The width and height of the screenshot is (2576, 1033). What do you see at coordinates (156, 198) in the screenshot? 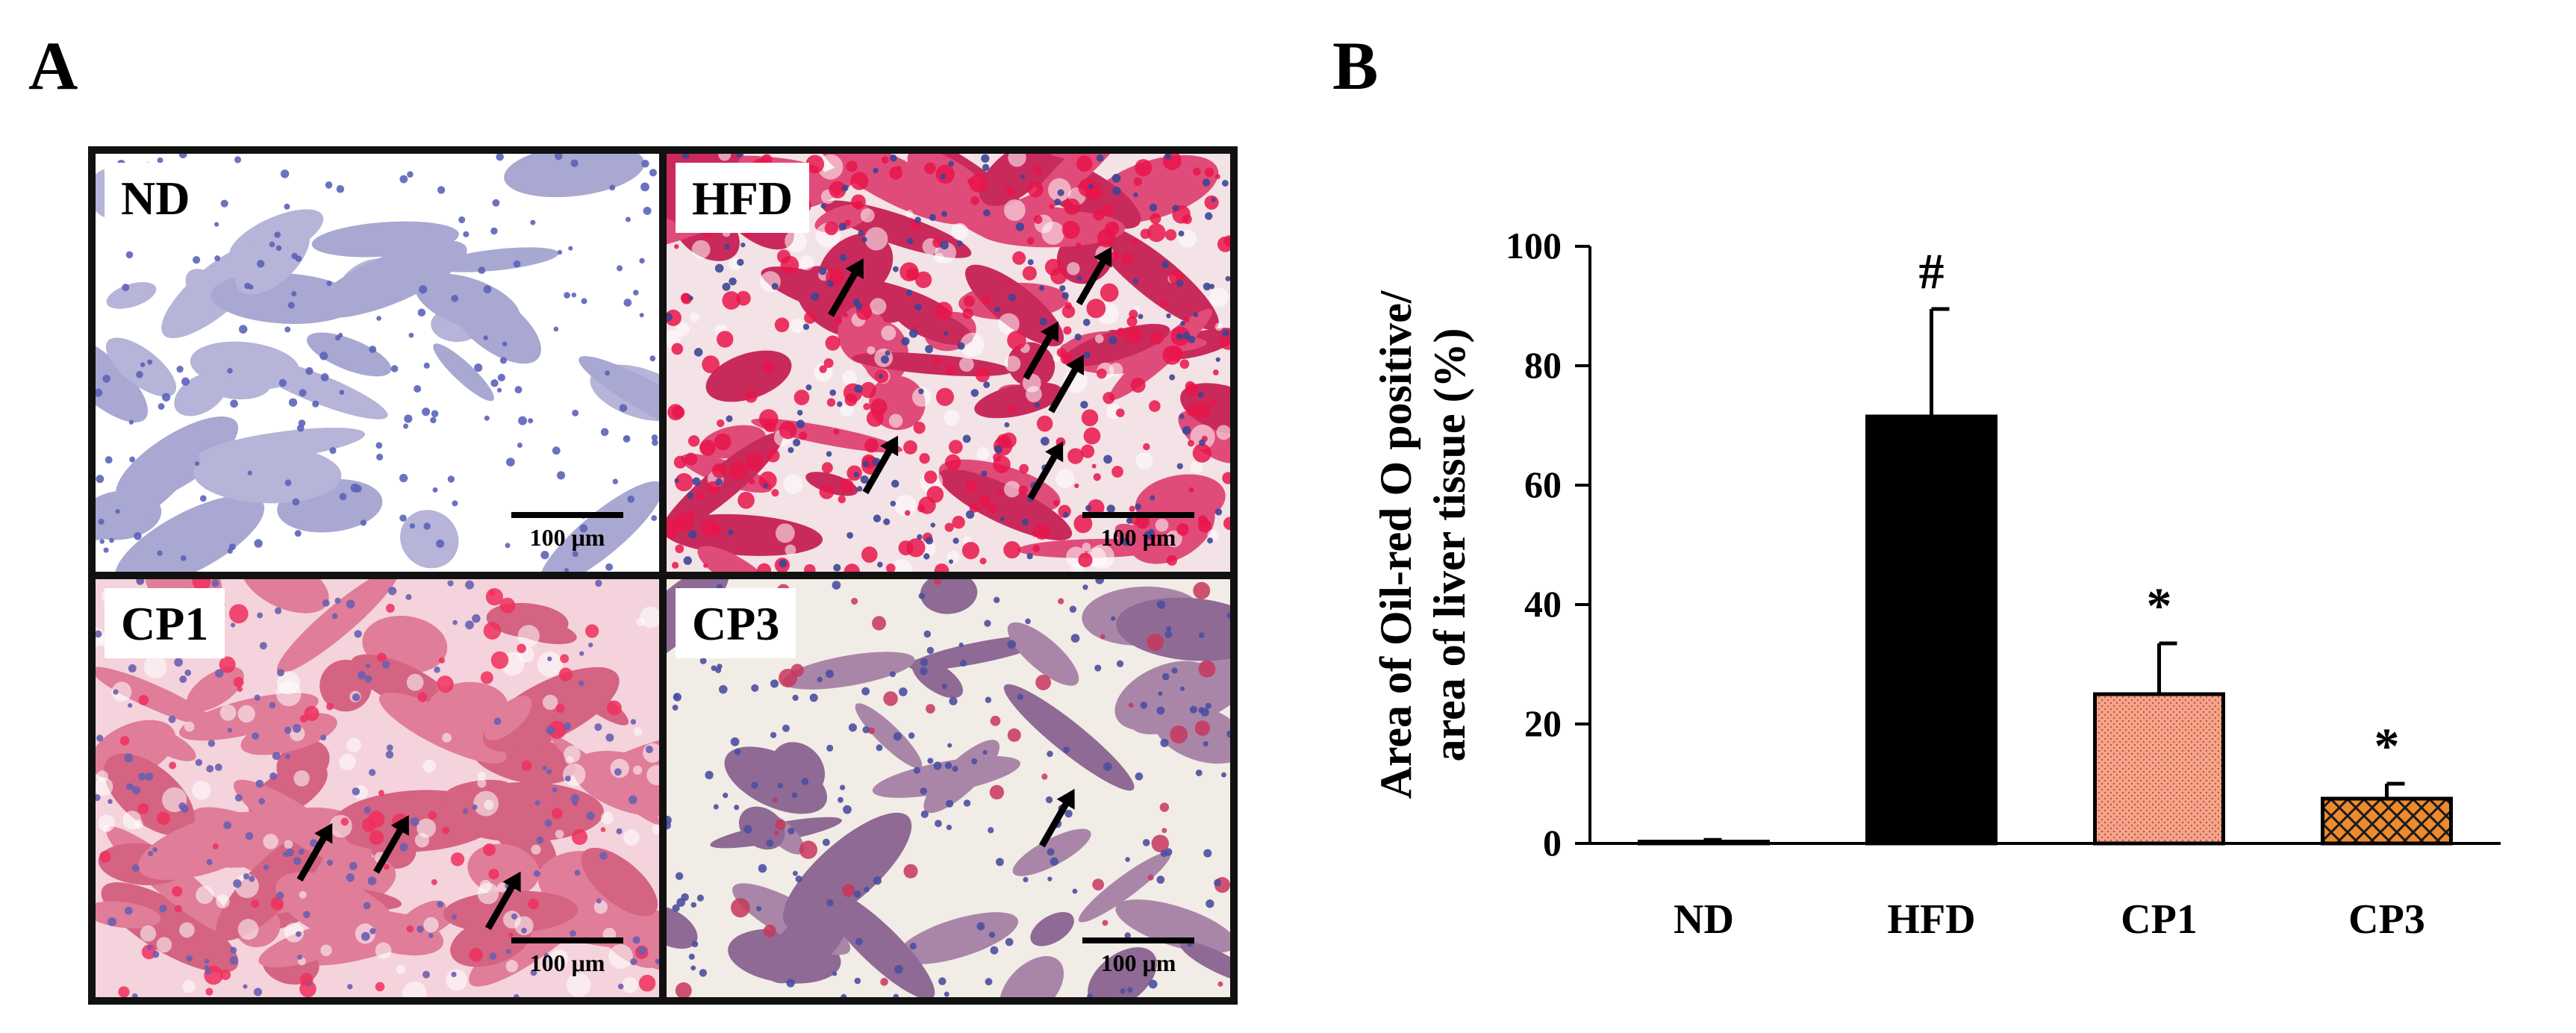
I see `micrograph-label: ND` at bounding box center [156, 198].